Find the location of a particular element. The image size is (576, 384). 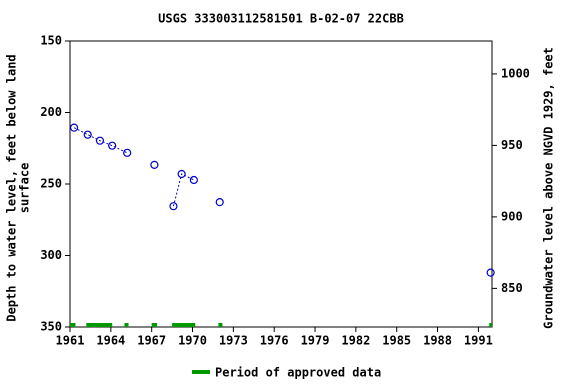

y2-tick-label: 850 is located at coordinates (512, 288).